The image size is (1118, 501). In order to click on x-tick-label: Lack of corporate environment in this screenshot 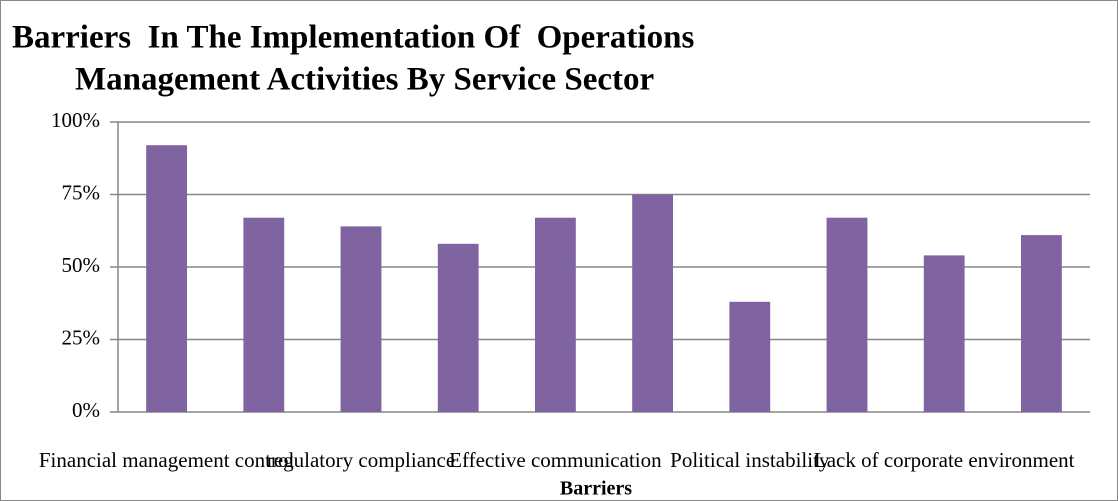, I will do `click(944, 460)`.